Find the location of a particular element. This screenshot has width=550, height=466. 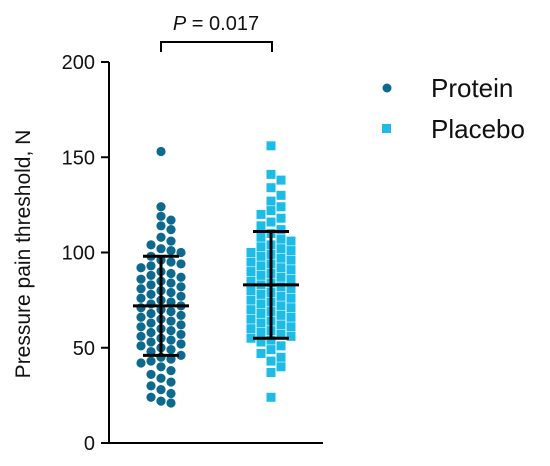

y-ticks: 0 50 100 150 200 is located at coordinates (85, 253).